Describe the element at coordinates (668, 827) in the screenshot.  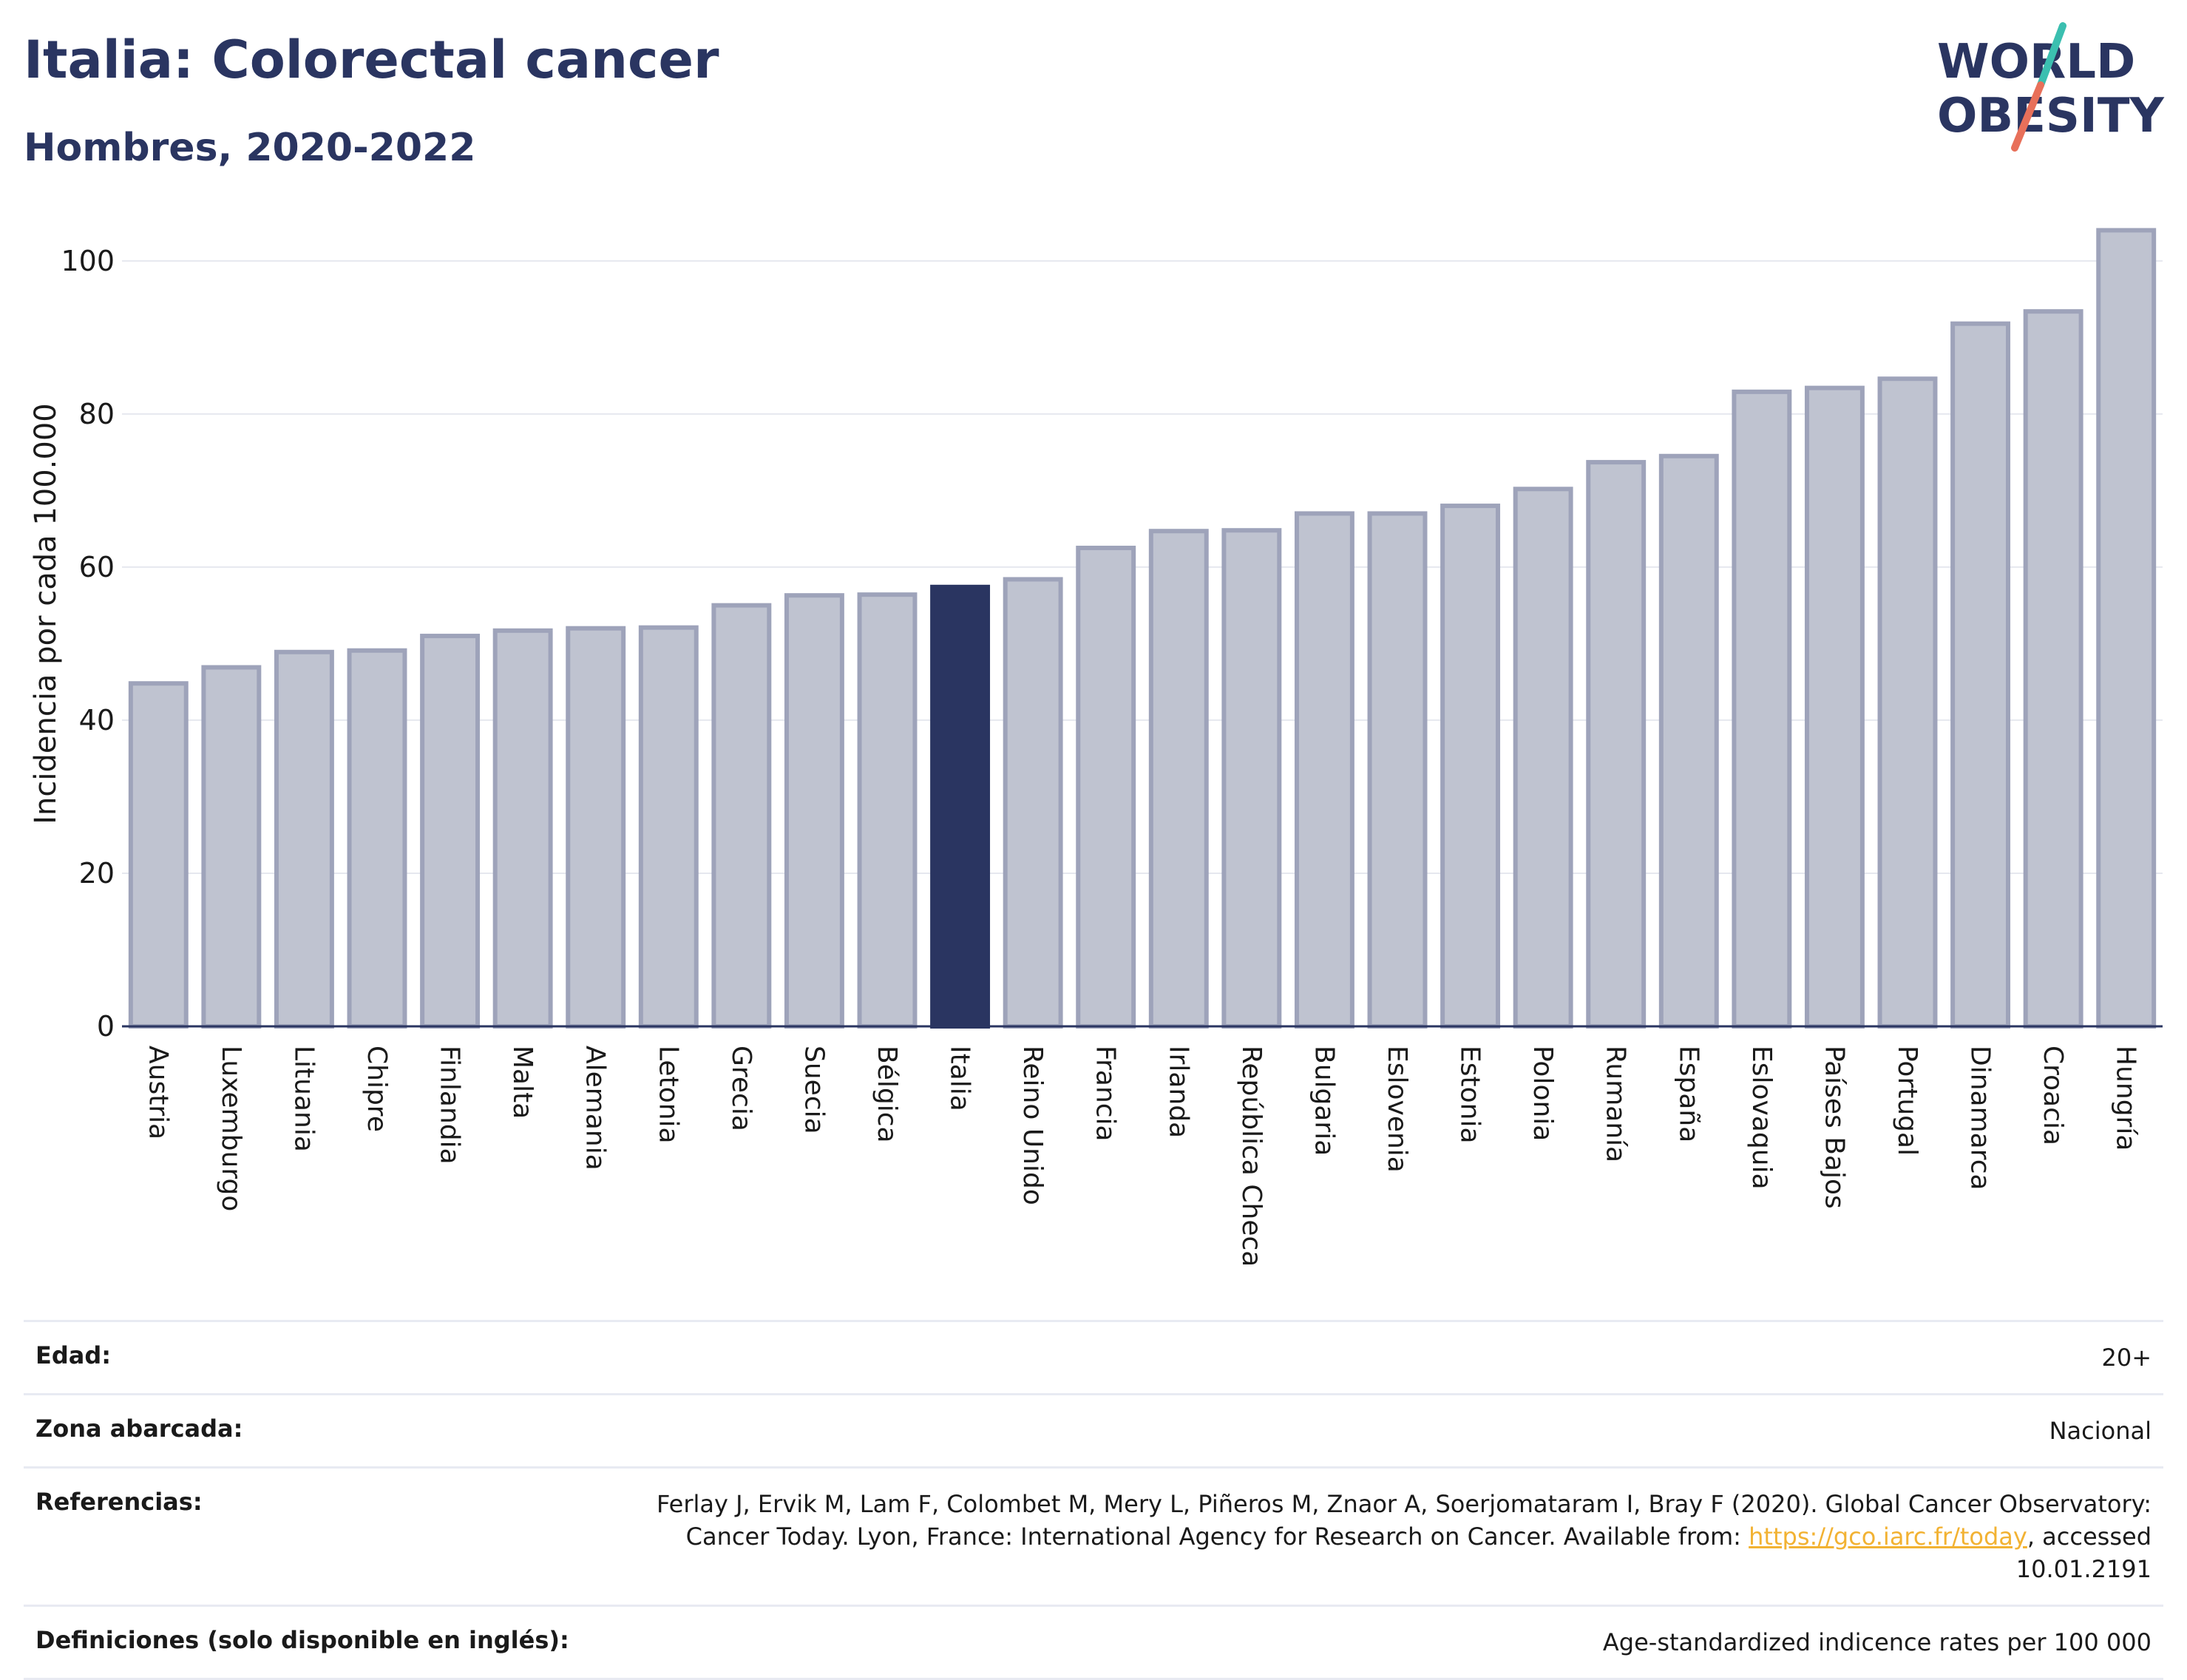
I see `bar-letonia` at that location.